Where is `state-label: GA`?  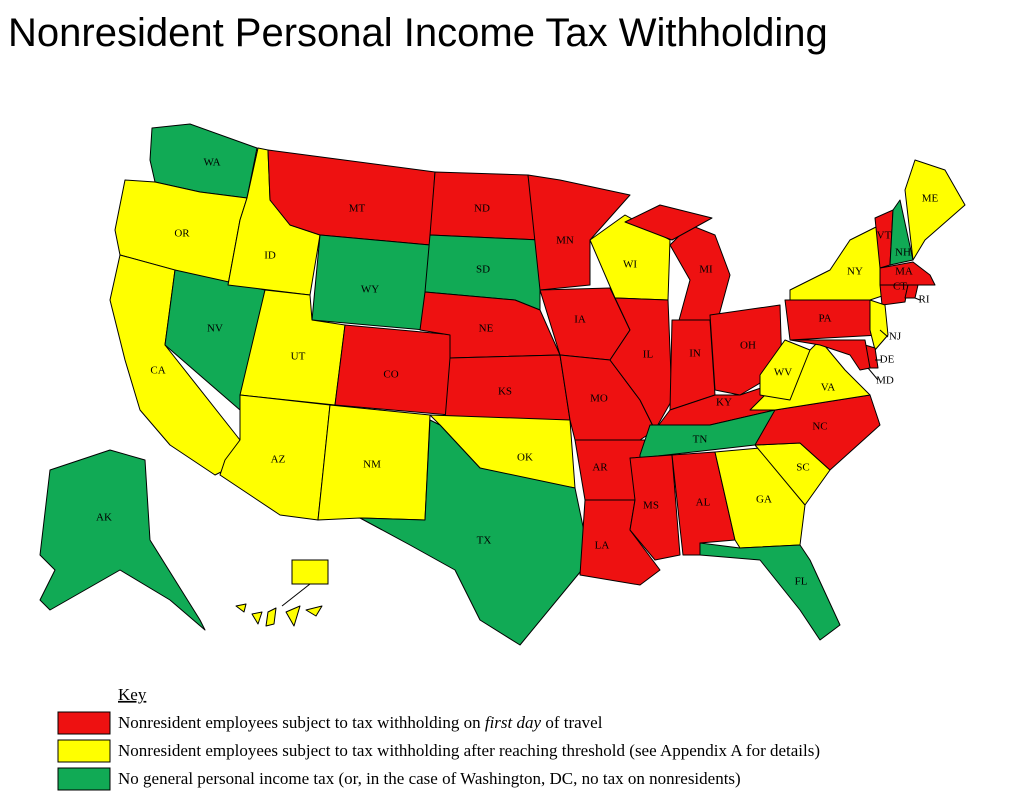 state-label: GA is located at coordinates (764, 500).